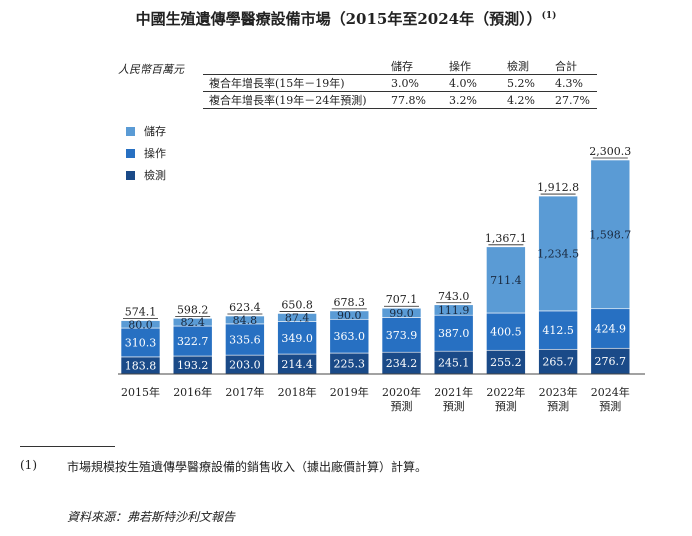 This screenshot has width=692, height=536. What do you see at coordinates (277, 83) in the screenshot?
I see `cagr-row-label: 複合年增長率(15年－19年)` at bounding box center [277, 83].